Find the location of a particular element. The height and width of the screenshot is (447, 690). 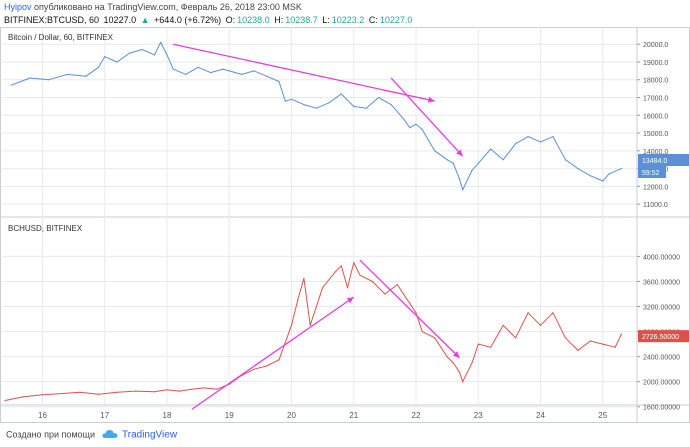

btc-last-value-label: 13484.0 is located at coordinates (654, 161).